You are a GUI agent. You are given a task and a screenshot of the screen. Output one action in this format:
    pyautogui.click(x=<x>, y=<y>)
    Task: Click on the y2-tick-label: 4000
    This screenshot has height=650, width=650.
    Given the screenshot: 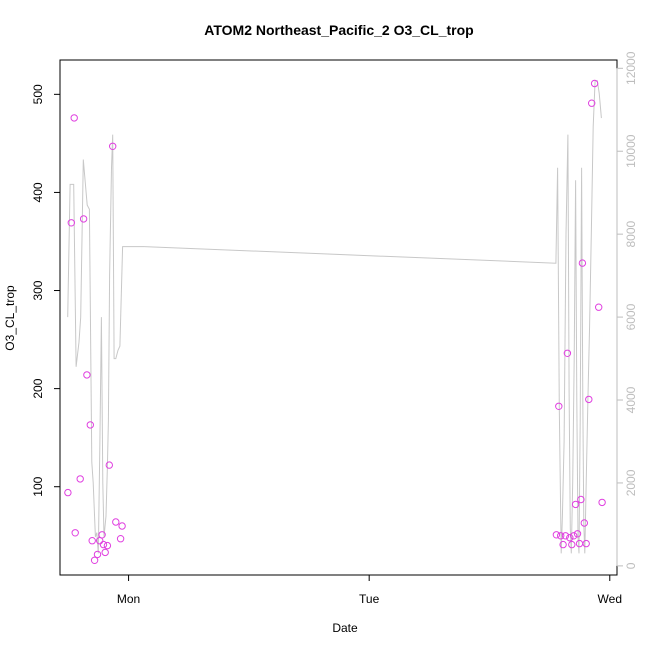 What is the action you would take?
    pyautogui.click(x=631, y=399)
    